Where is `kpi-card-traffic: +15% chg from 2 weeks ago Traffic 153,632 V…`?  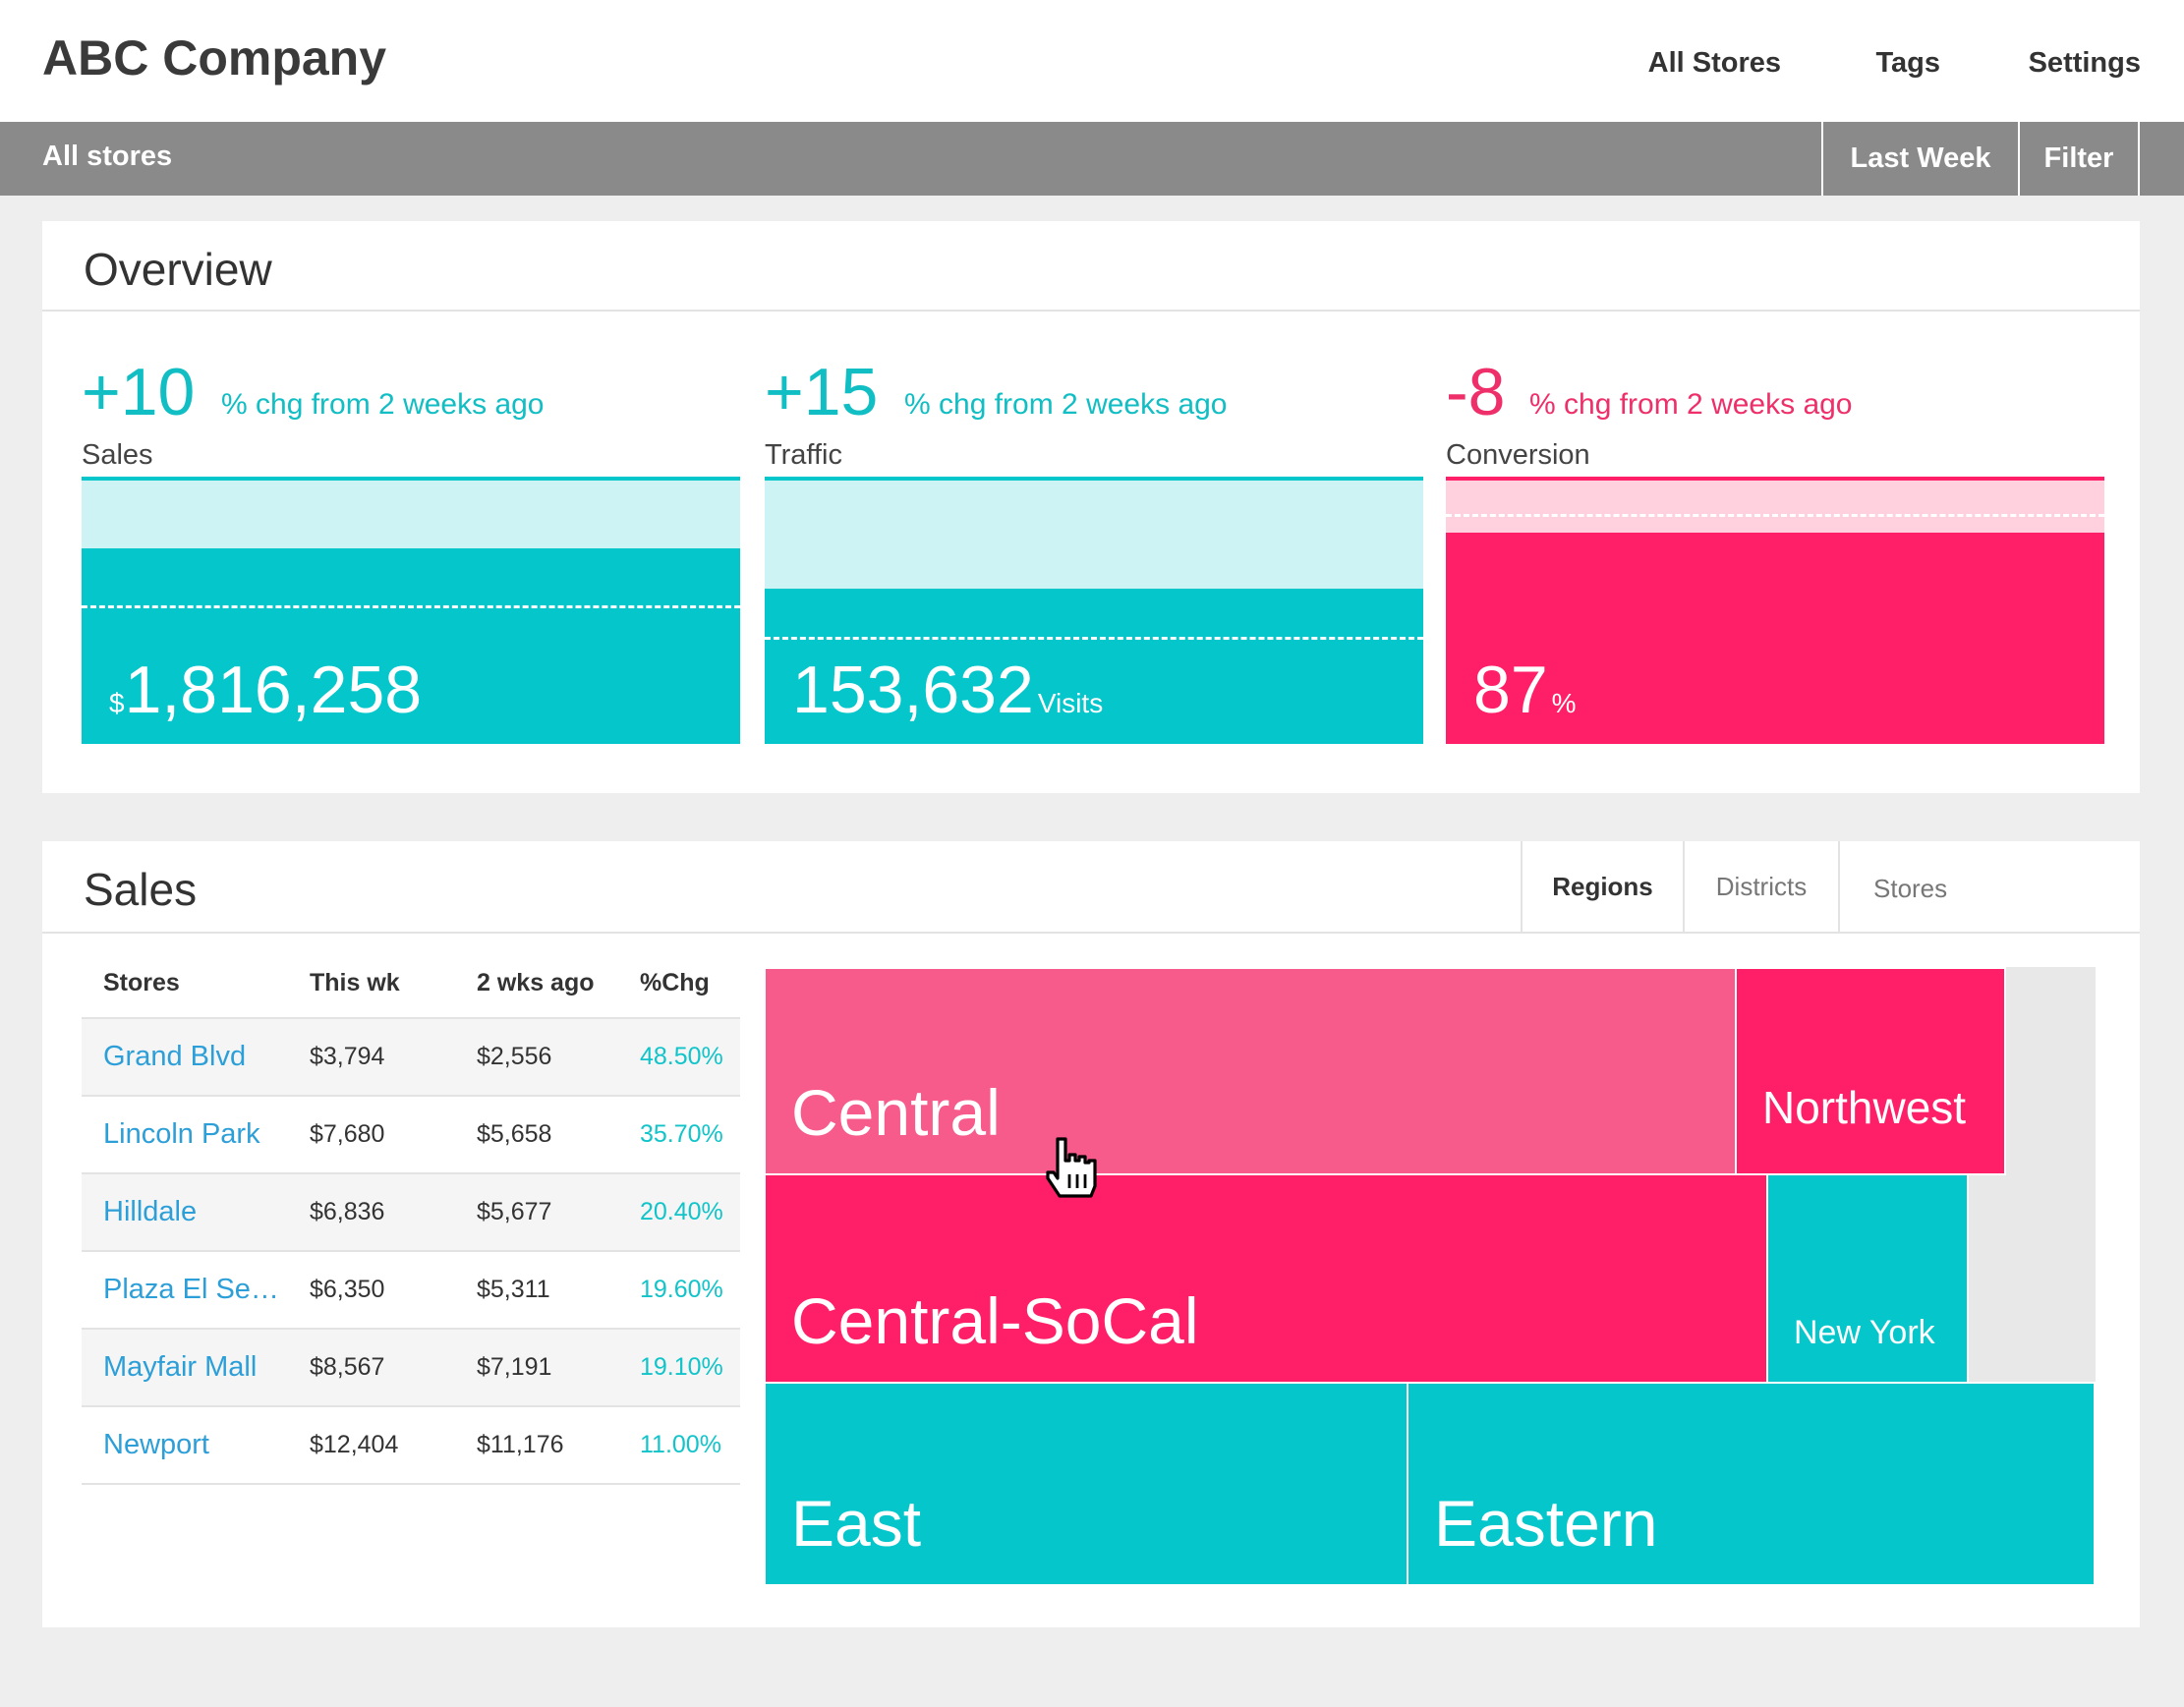 kpi-card-traffic: +15% chg from 2 weeks ago Traffic 153,632 V… is located at coordinates (1094, 556).